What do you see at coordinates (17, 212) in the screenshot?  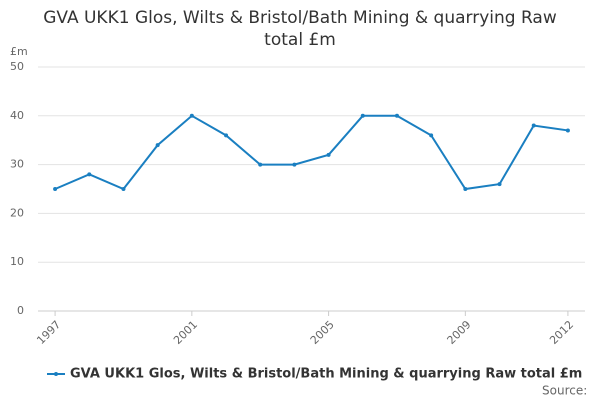 I see `y-tick-label: 20` at bounding box center [17, 212].